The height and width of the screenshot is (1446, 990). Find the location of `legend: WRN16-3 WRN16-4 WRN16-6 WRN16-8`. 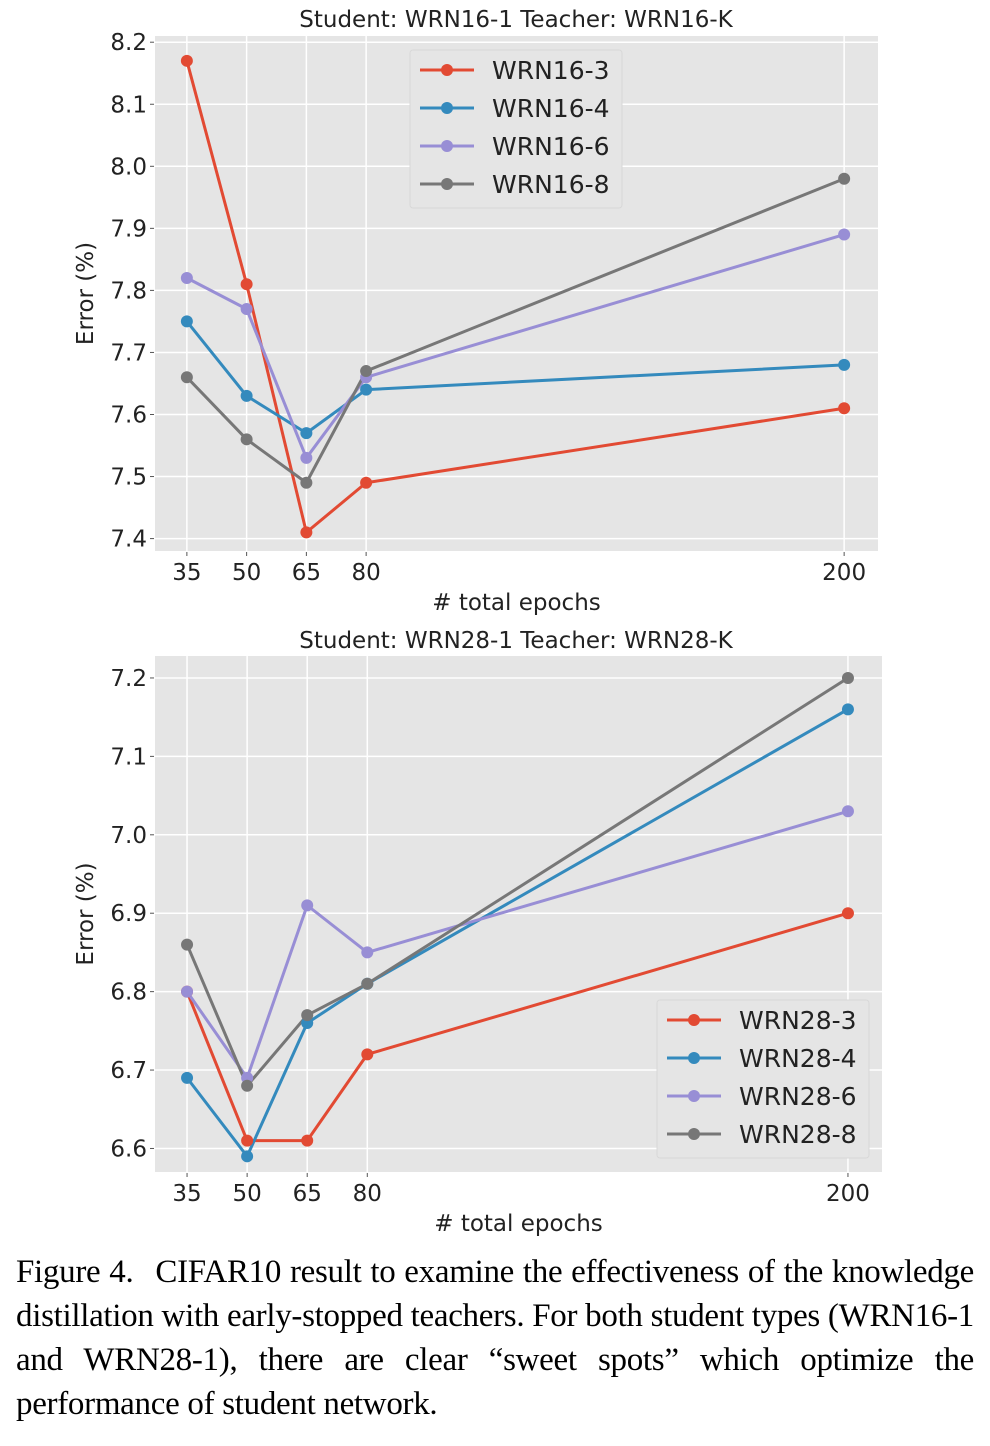

legend: WRN16-3 WRN16-4 WRN16-6 WRN16-8 is located at coordinates (516, 129).